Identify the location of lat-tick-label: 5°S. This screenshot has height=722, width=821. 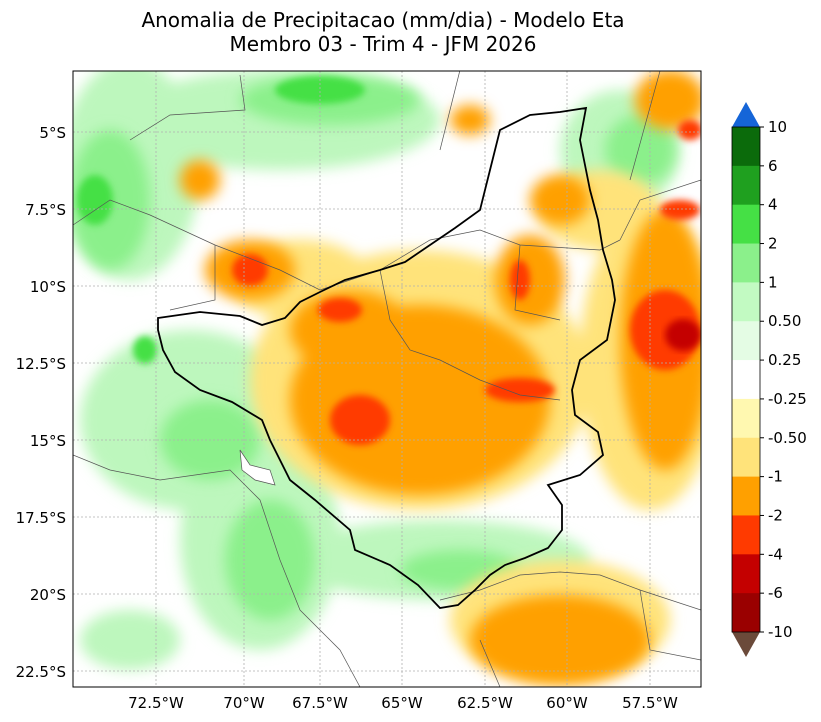
(52, 133).